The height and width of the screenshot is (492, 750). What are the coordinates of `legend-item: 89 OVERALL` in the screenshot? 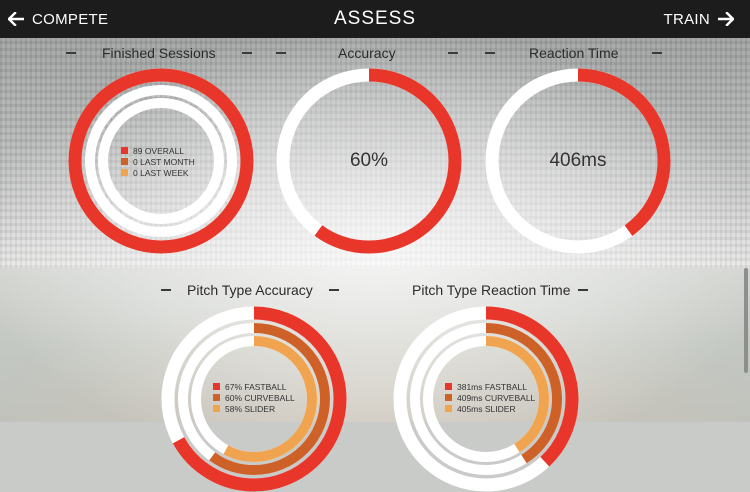 It's located at (158, 150).